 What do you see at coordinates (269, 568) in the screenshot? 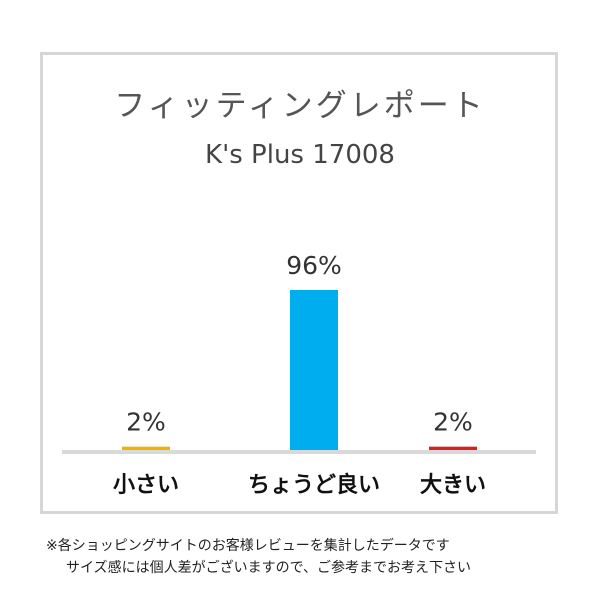
I see `footnote-line-2: サイズ感には個人差がございますので、ご参考までお考え下さい` at bounding box center [269, 568].